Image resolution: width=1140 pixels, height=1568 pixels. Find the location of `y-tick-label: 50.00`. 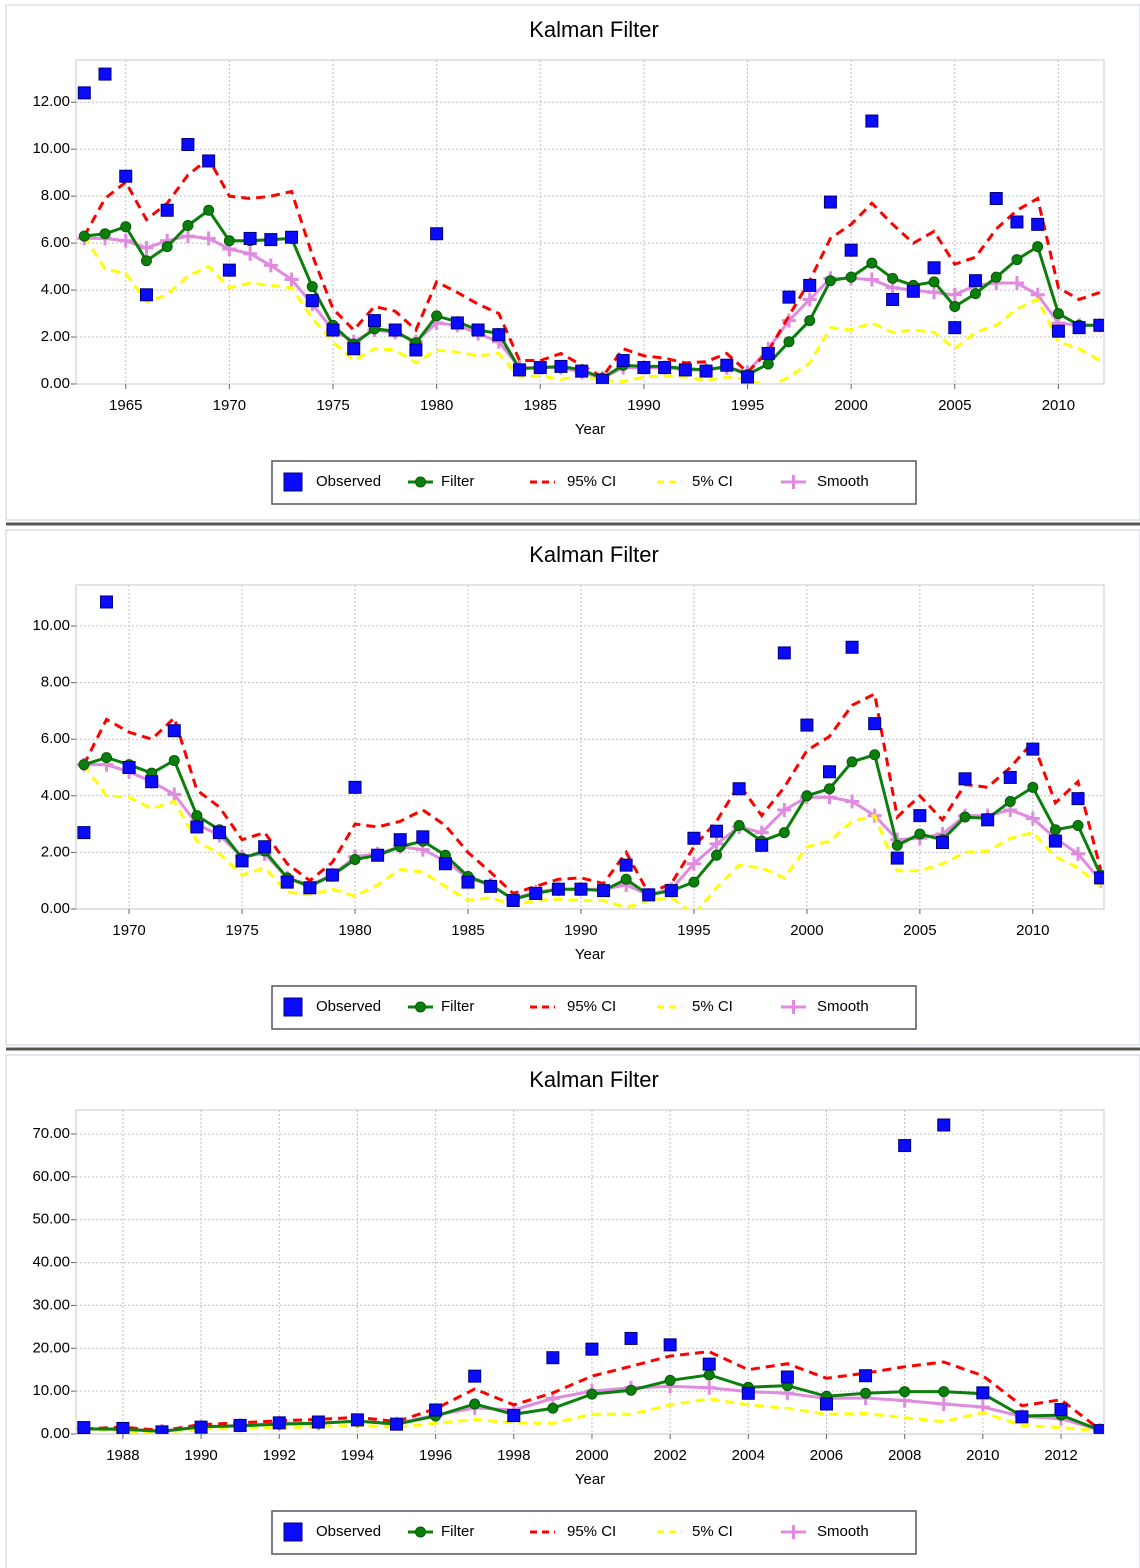

y-tick-label: 50.00 is located at coordinates (51, 1219).